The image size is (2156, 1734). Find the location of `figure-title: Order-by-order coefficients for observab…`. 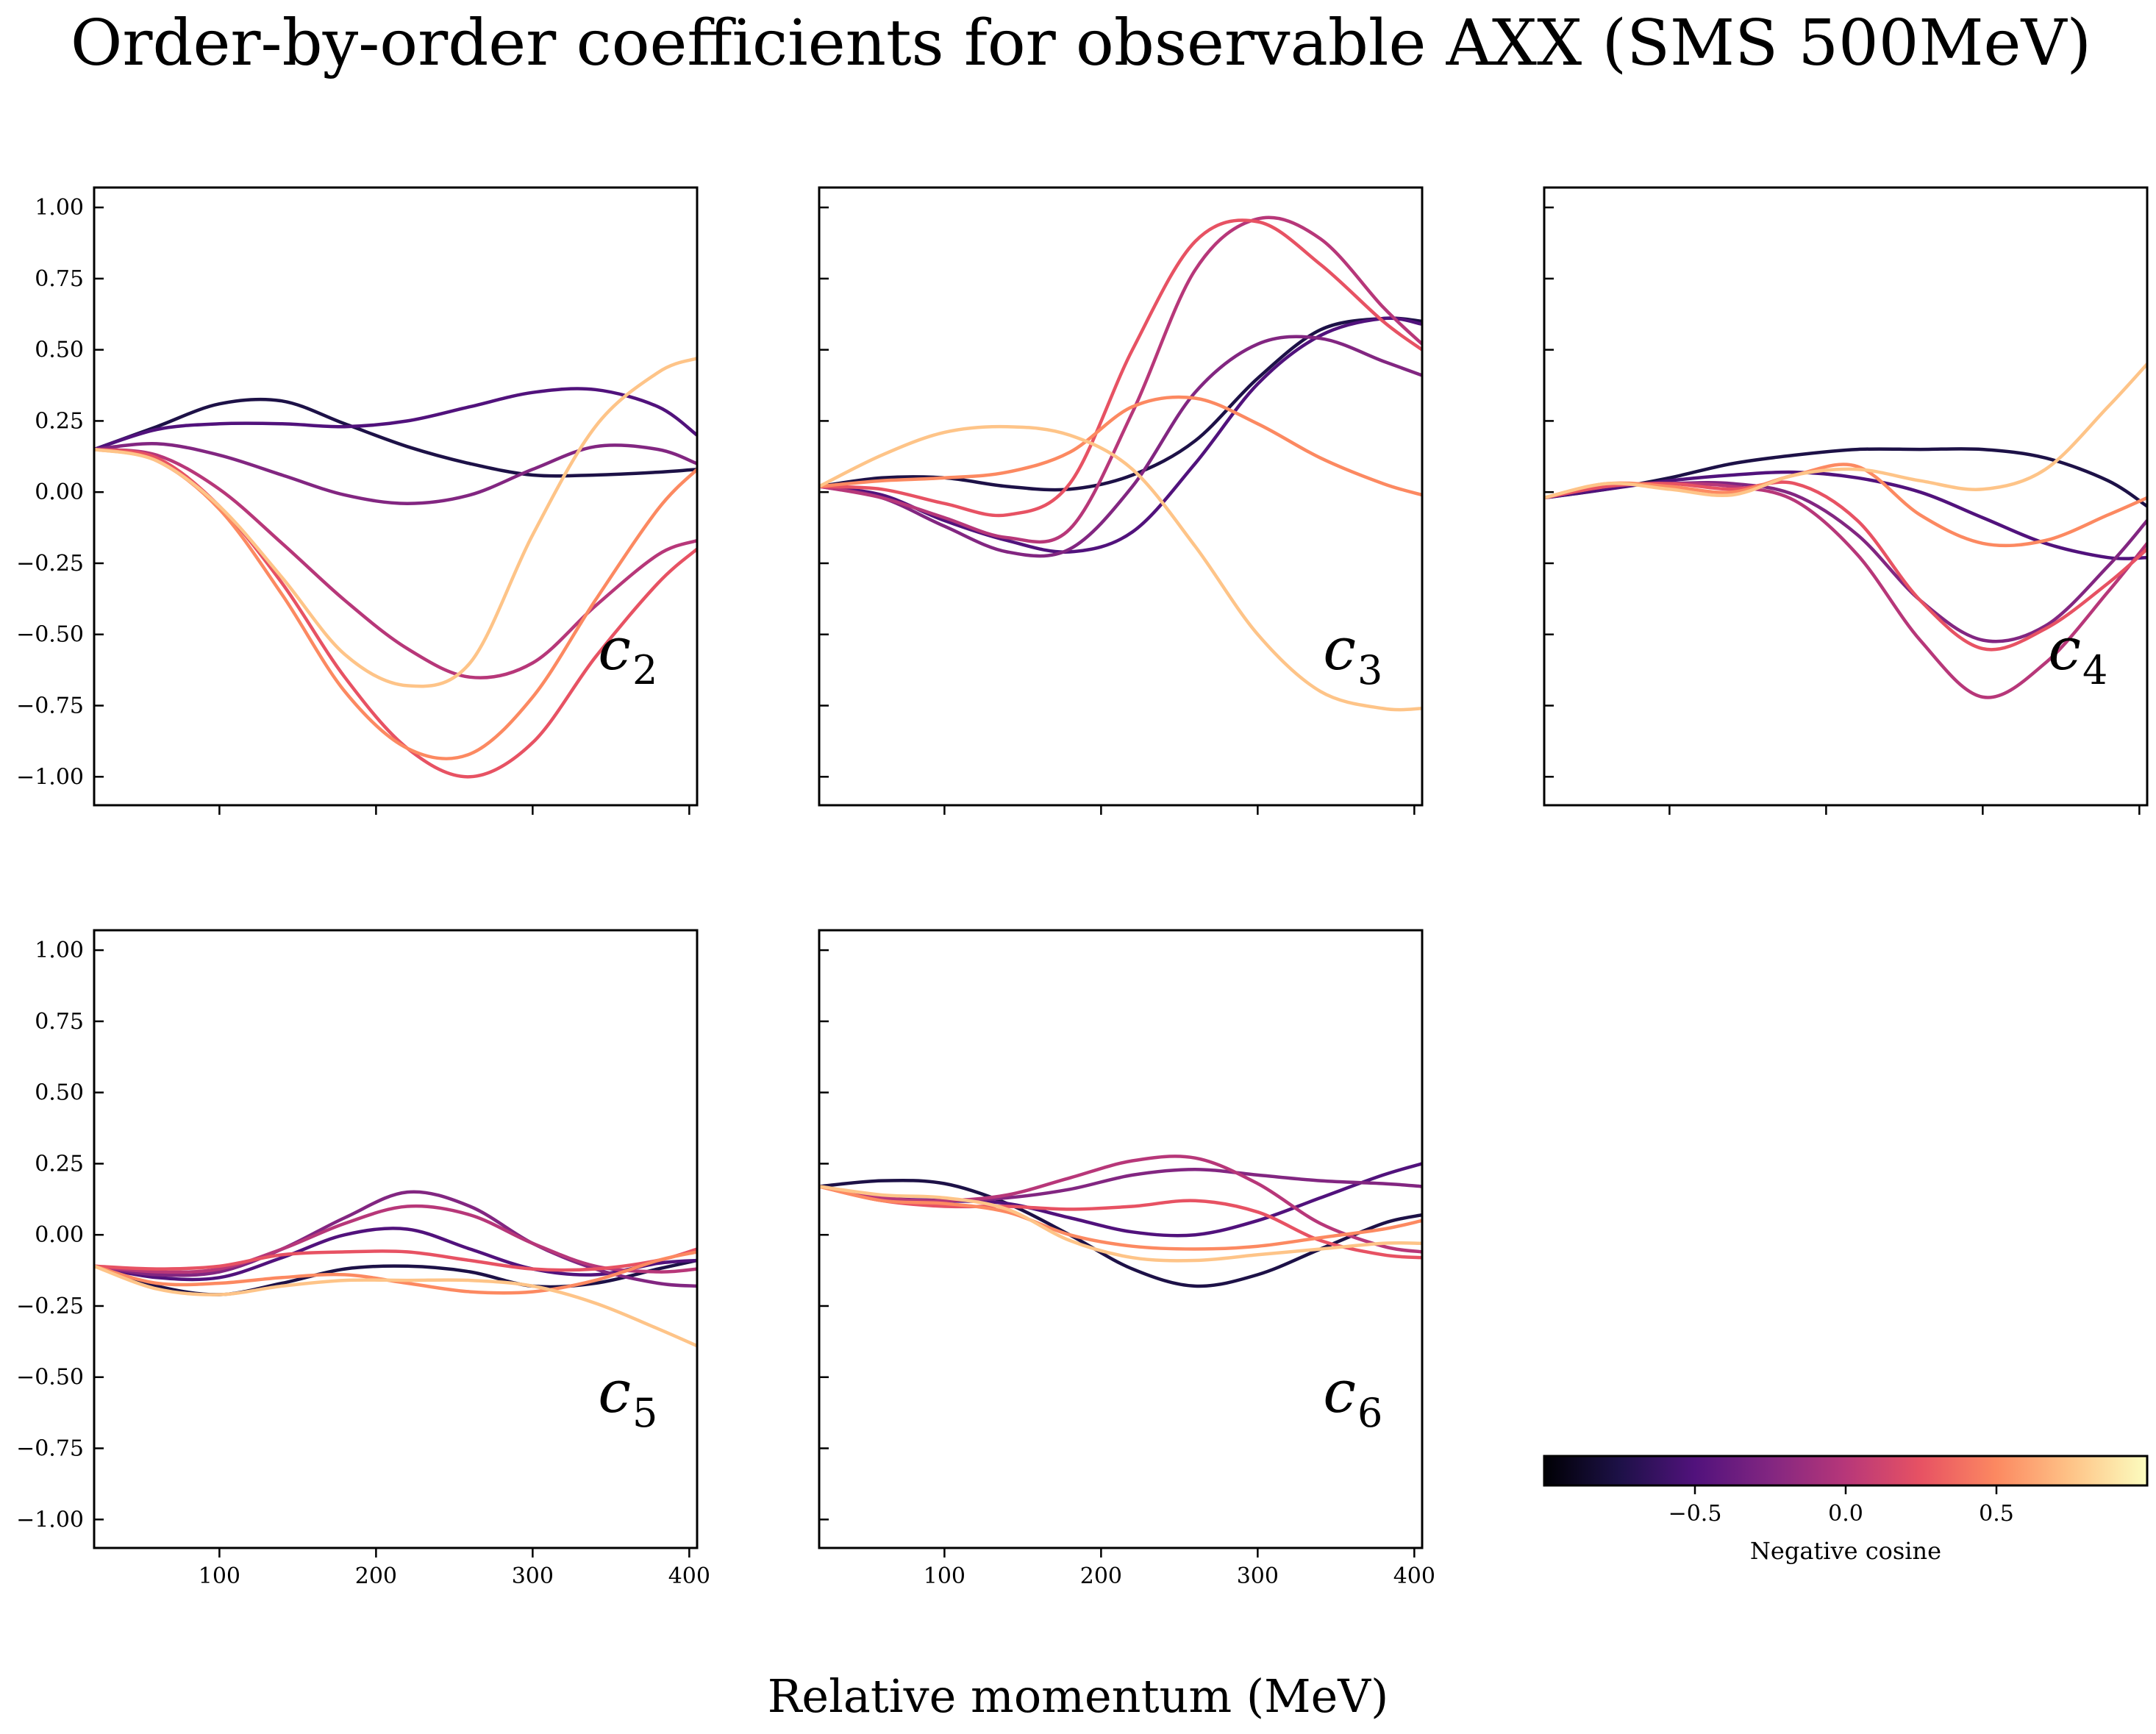

figure-title: Order-by-order coefficients for observab… is located at coordinates (1081, 43).